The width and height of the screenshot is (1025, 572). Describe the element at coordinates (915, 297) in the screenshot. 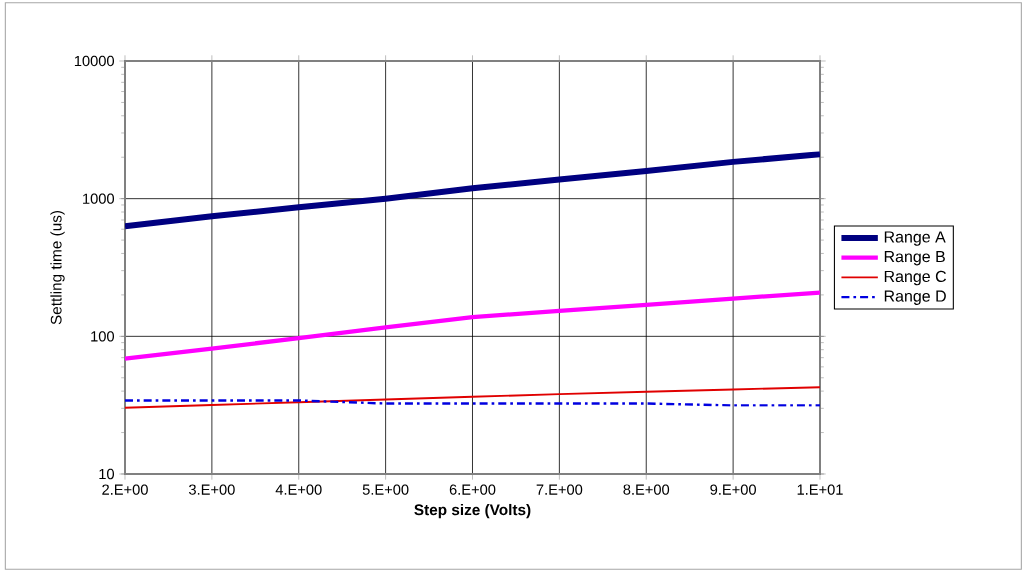

I see `legend-label: Range D` at that location.